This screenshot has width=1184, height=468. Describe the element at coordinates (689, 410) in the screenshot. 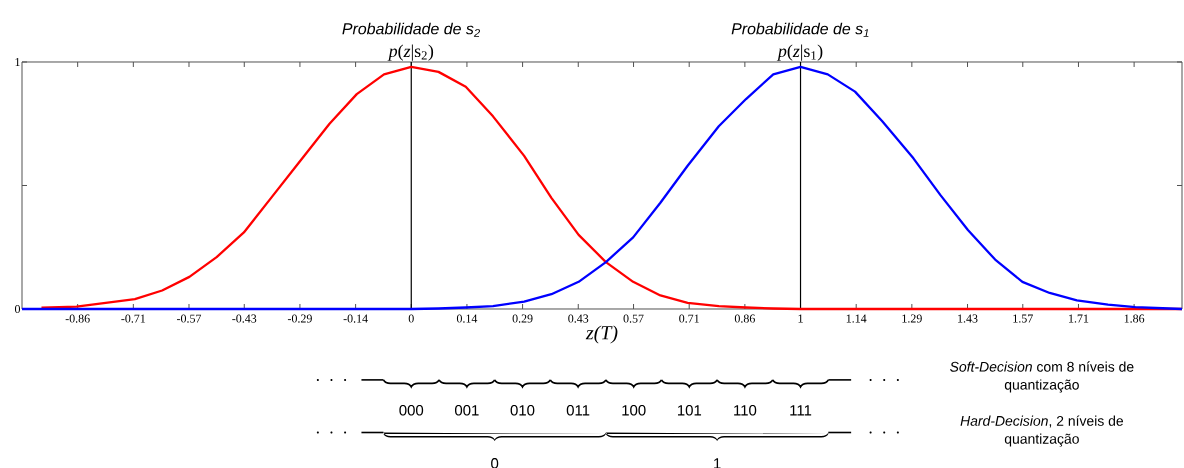

I see `text: 101` at that location.